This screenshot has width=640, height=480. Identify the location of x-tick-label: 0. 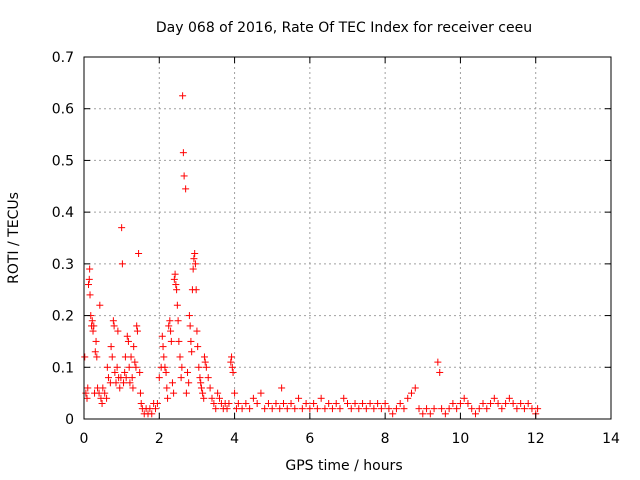
(84, 439).